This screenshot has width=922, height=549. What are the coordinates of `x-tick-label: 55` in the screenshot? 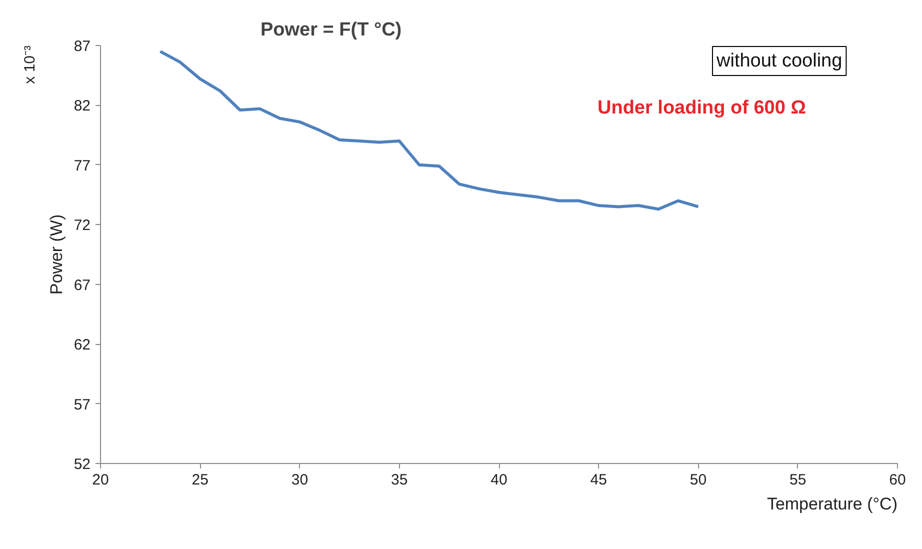 It's located at (798, 480).